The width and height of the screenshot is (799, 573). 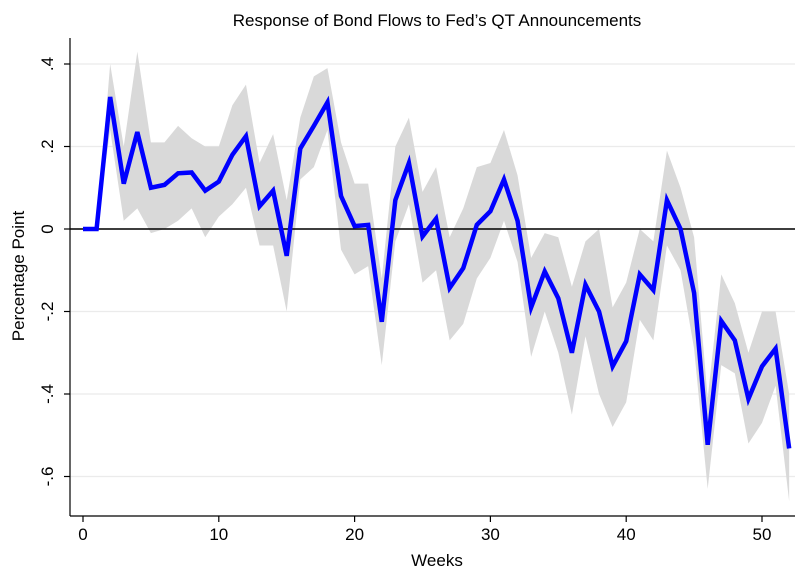 What do you see at coordinates (47, 312) in the screenshot?
I see `y-tick-label: -.2` at bounding box center [47, 312].